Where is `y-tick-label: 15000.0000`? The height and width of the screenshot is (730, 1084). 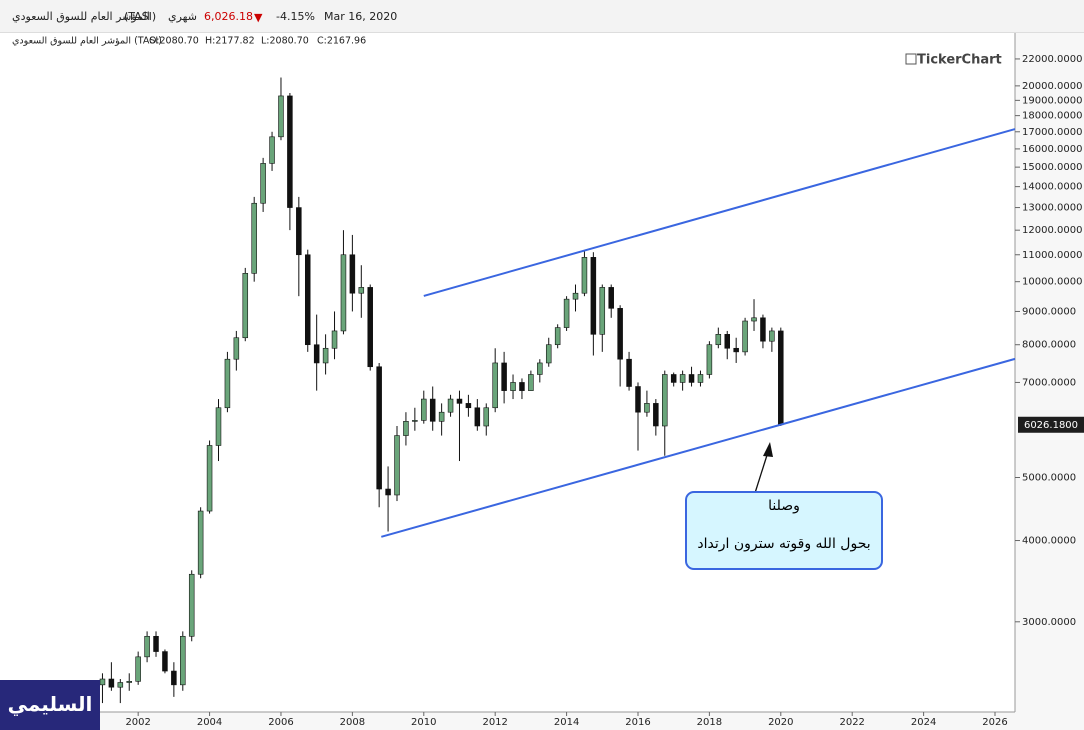
y-tick-label: 15000.0000 is located at coordinates (1052, 167).